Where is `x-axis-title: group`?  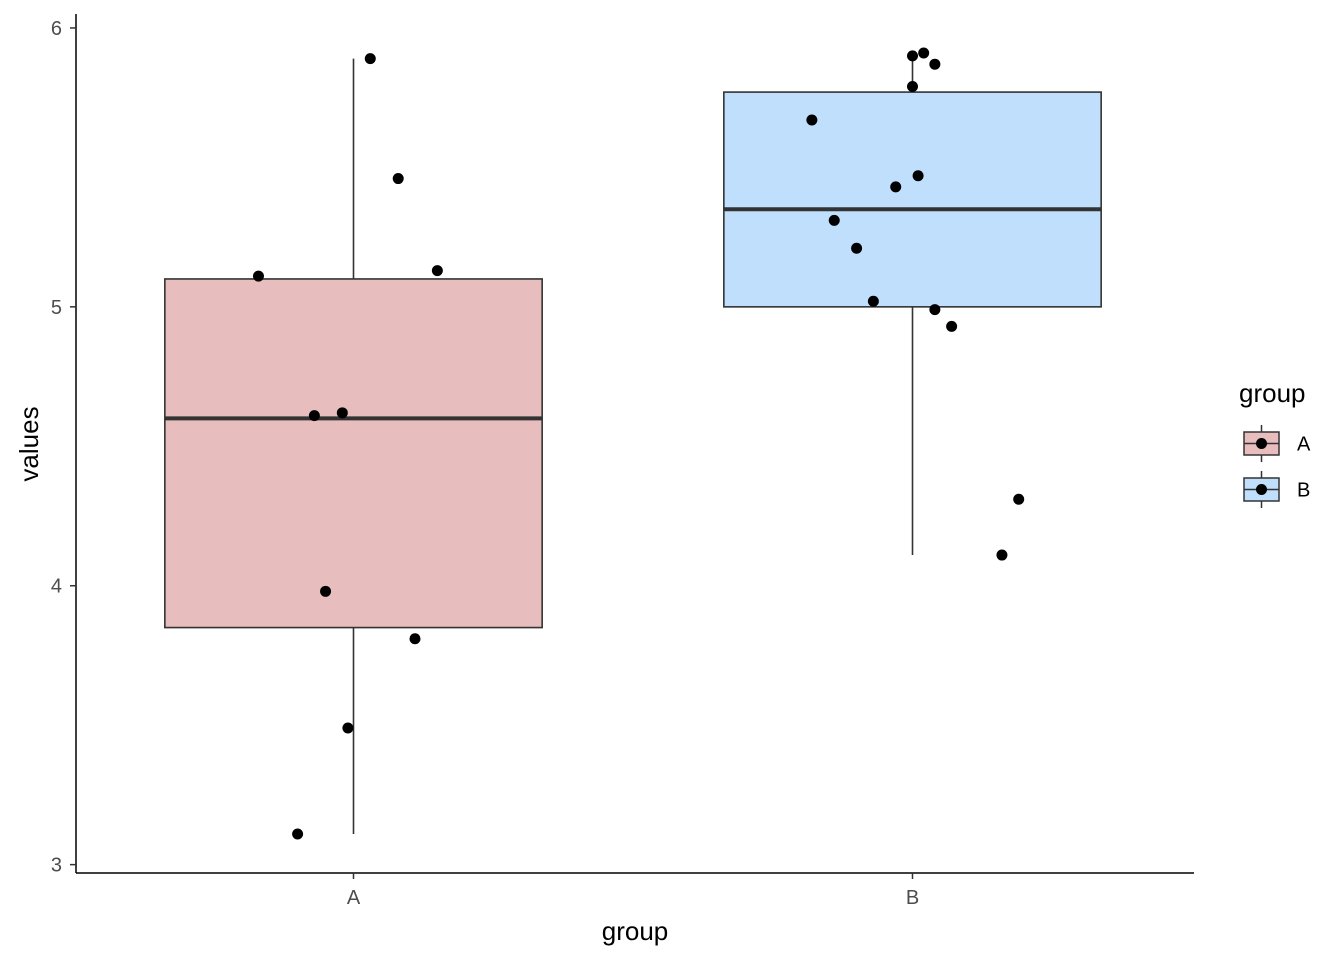 x-axis-title: group is located at coordinates (635, 931).